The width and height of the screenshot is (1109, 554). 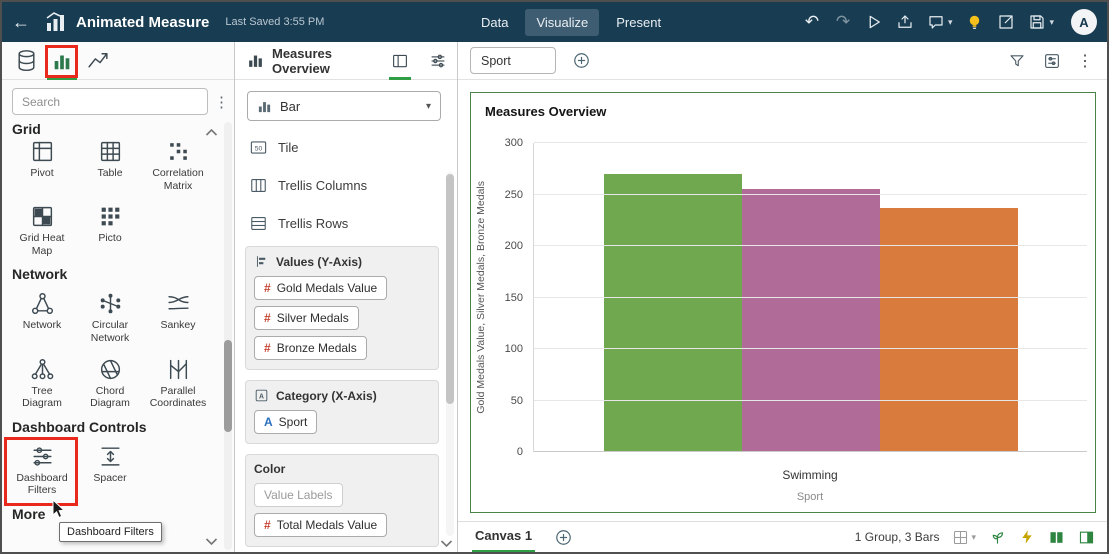 I want to click on scroll-up-icon, so click(x=211, y=132).